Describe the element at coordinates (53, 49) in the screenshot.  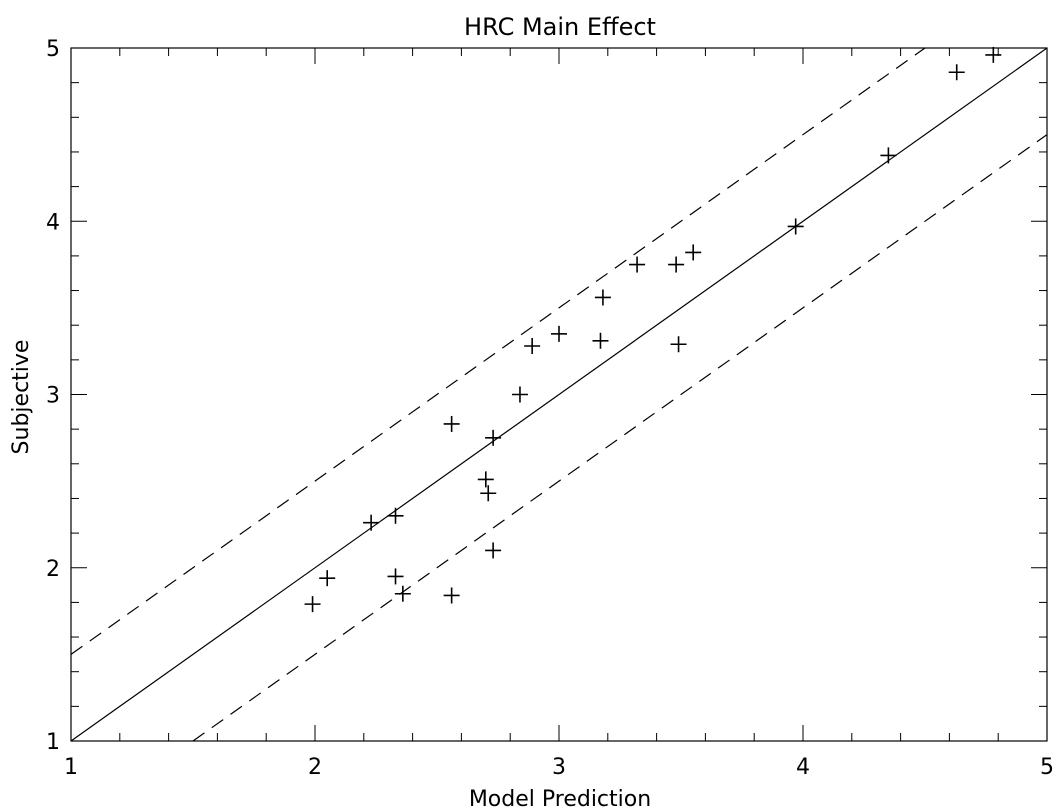
I see `y-tick-label: 5` at that location.